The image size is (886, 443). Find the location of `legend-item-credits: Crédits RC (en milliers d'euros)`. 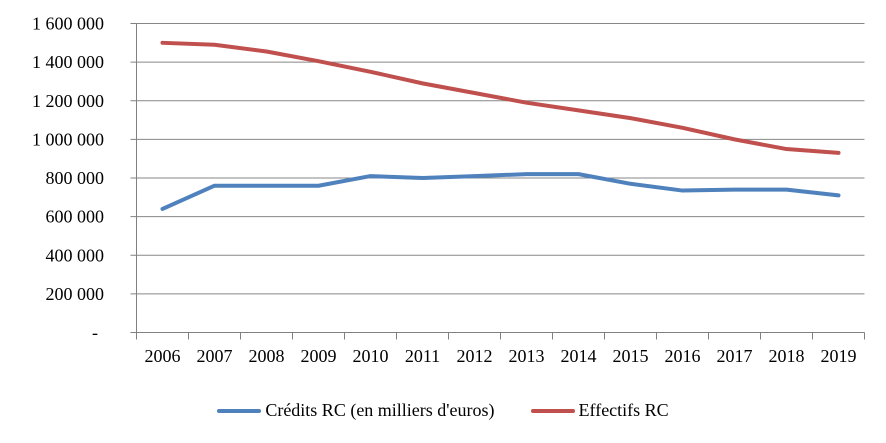

legend-item-credits: Crédits RC (en milliers d'euros) is located at coordinates (356, 410).